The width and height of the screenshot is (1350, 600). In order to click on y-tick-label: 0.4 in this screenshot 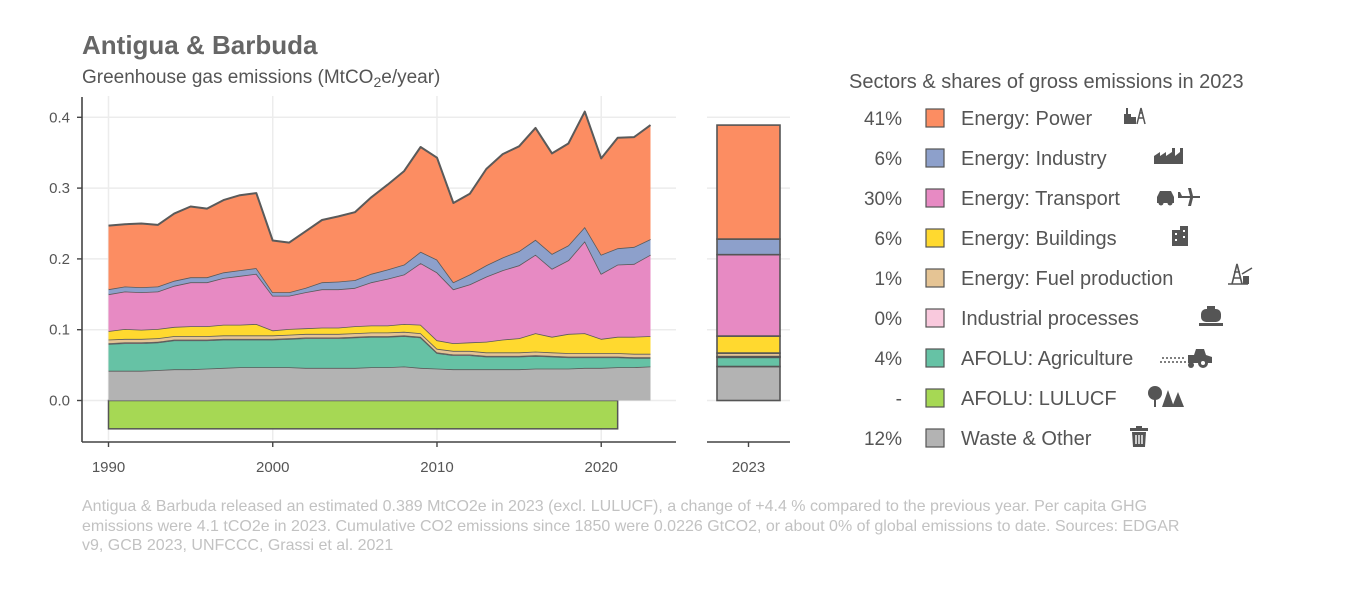, I will do `click(59, 117)`.